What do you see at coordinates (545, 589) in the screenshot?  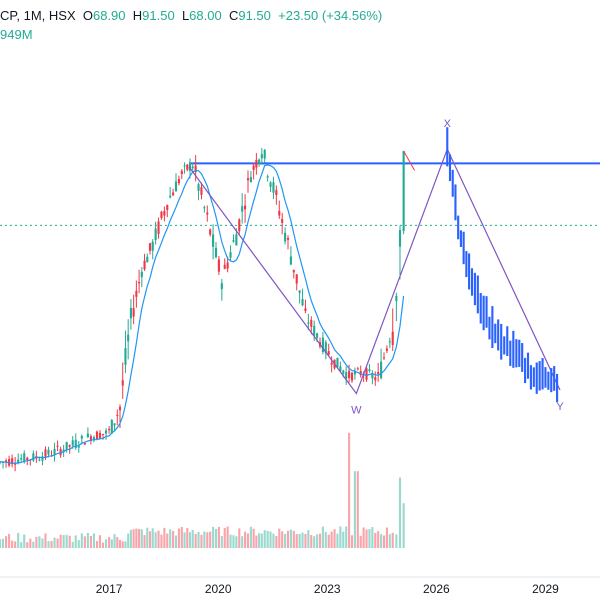 I see `x-tick-label: 2029` at bounding box center [545, 589].